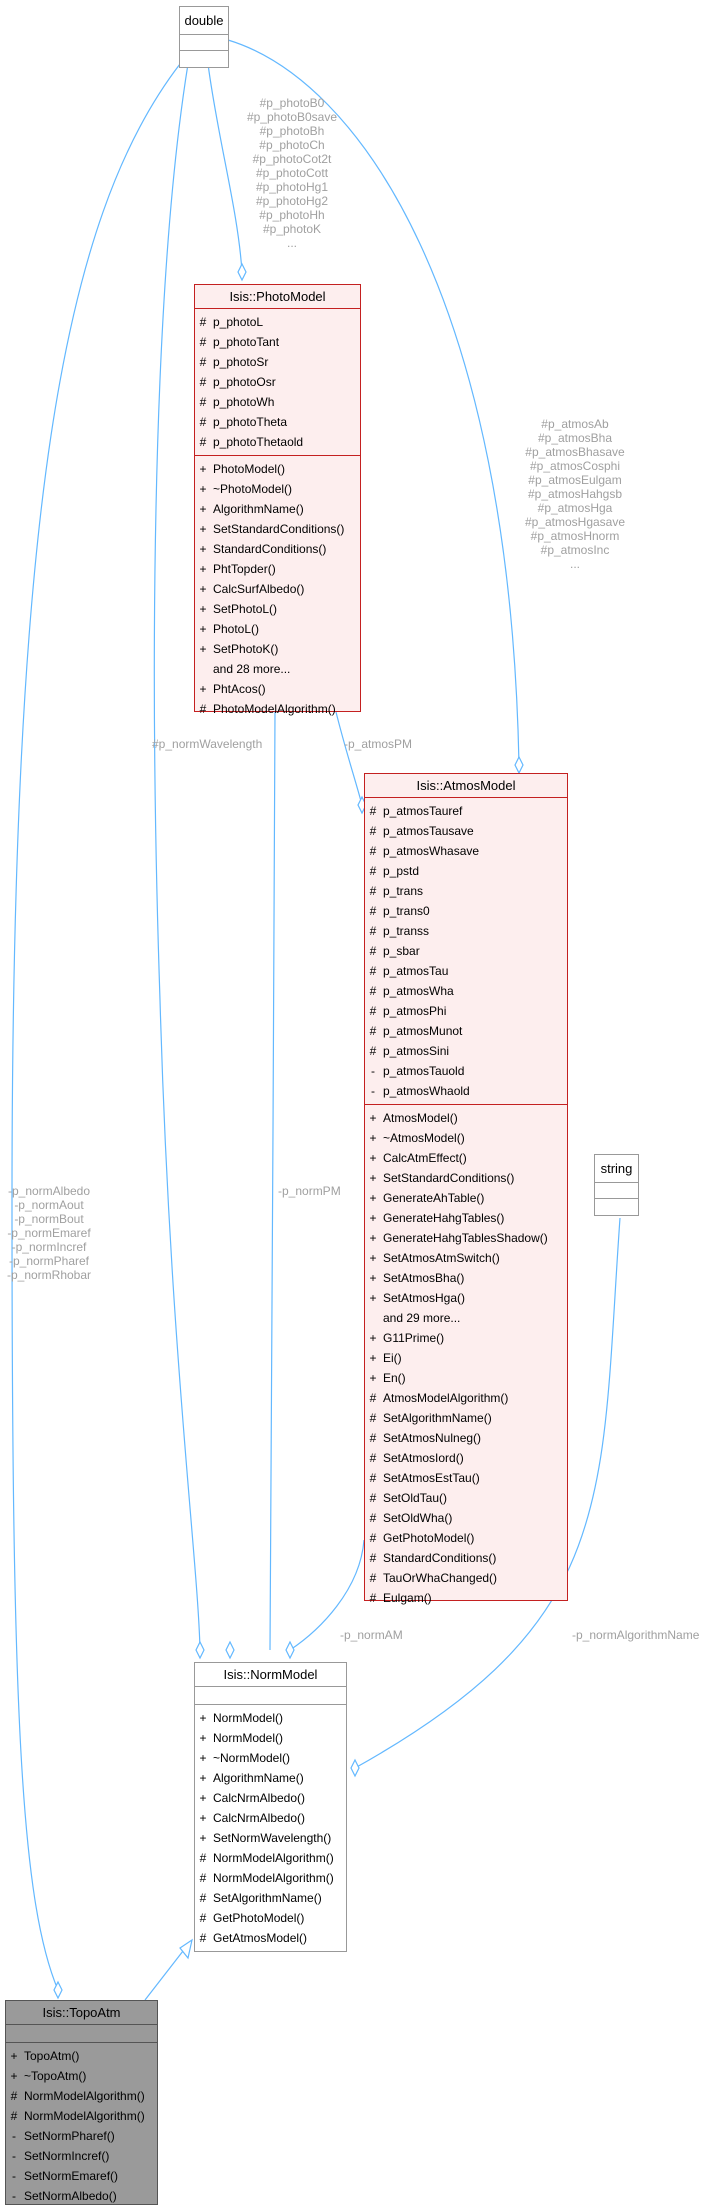 Image resolution: width=706 pixels, height=2209 pixels. I want to click on member-row: + ~TopoAtm(), so click(81, 2076).